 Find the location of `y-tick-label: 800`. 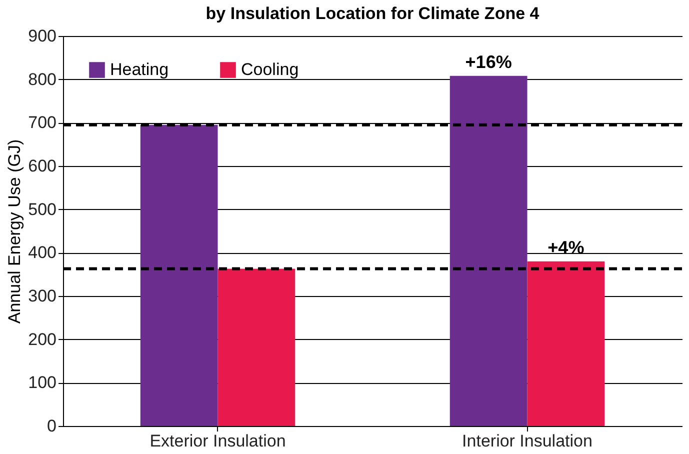

y-tick-label: 800 is located at coordinates (42, 79).